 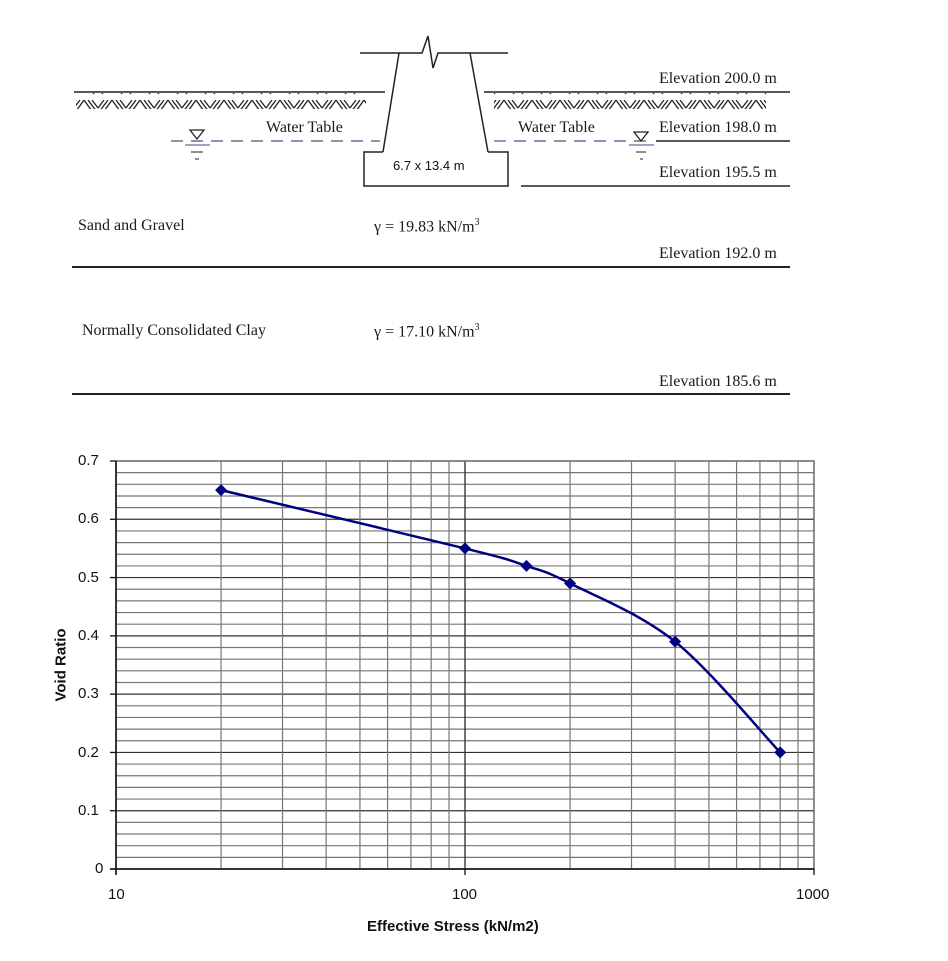 I want to click on water-table-line-left, so click(x=275, y=144).